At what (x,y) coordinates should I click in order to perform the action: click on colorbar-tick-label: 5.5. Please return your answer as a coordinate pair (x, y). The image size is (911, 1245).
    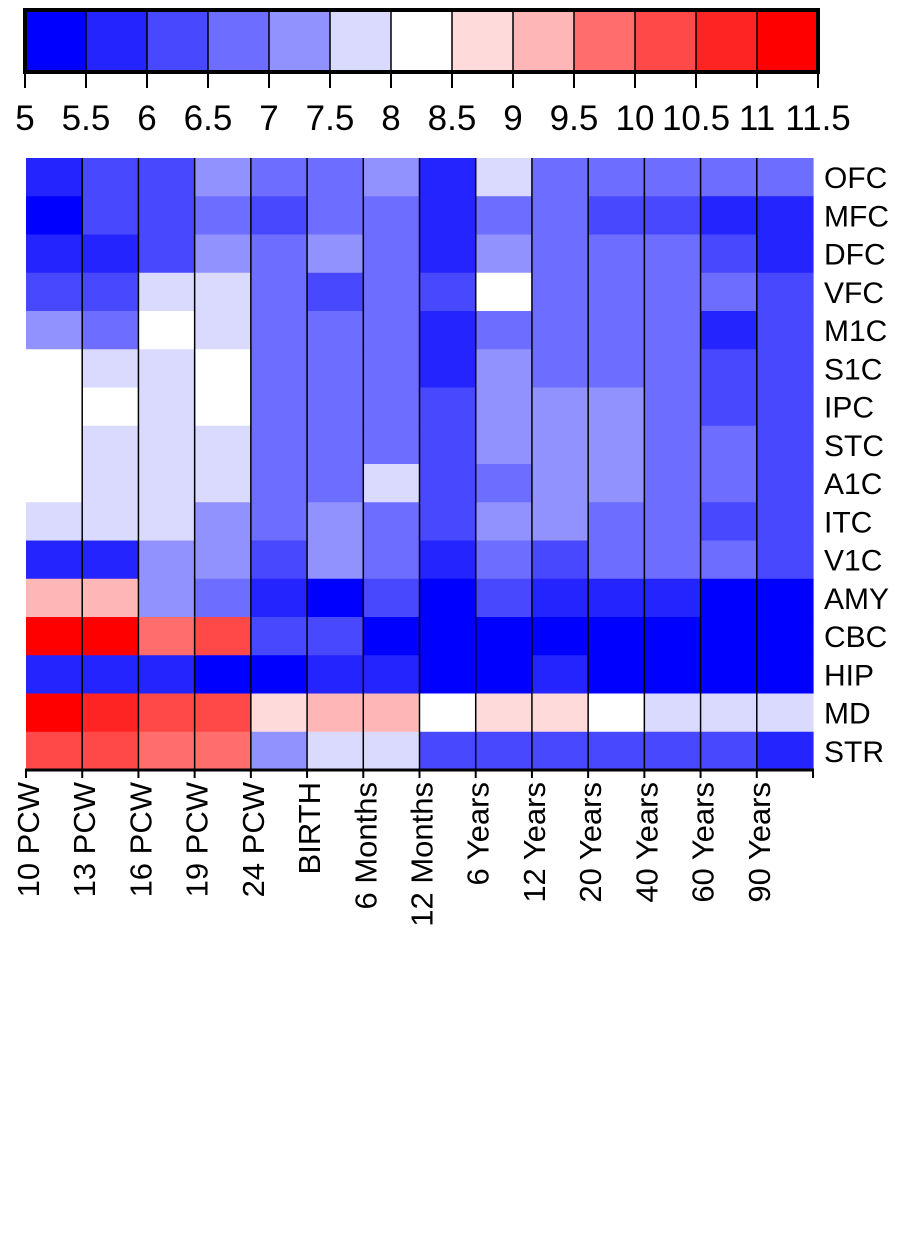
    Looking at the image, I should click on (86, 118).